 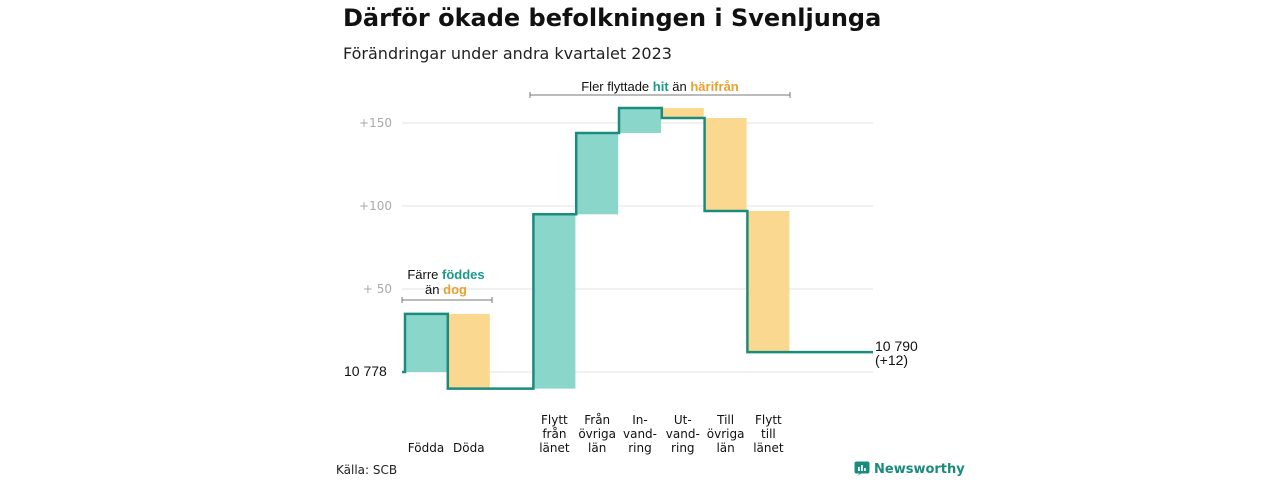 What do you see at coordinates (507, 53) in the screenshot?
I see `chart-subtitle: Förändringar under andra kvartalet 2023` at bounding box center [507, 53].